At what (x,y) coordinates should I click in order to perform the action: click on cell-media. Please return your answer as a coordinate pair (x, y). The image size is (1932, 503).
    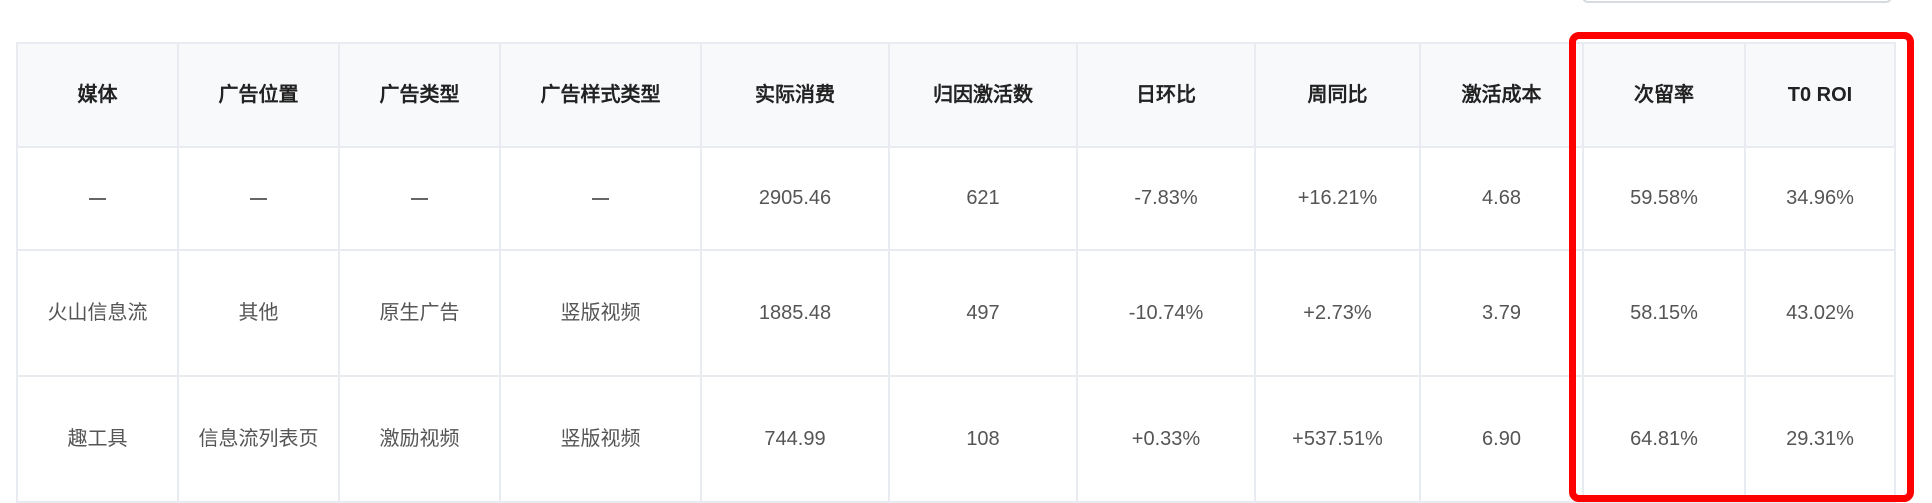
    Looking at the image, I should click on (97, 198).